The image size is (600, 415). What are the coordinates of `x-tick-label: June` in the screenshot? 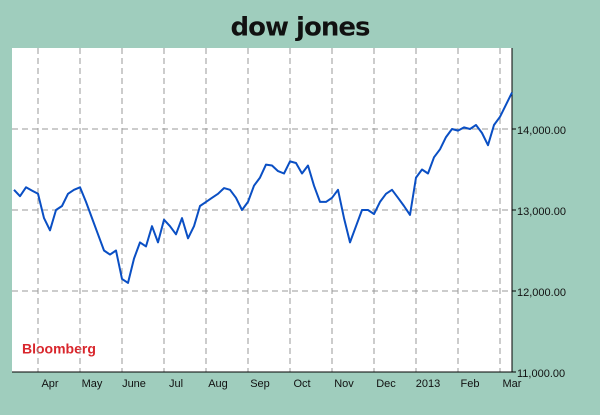 It's located at (134, 384).